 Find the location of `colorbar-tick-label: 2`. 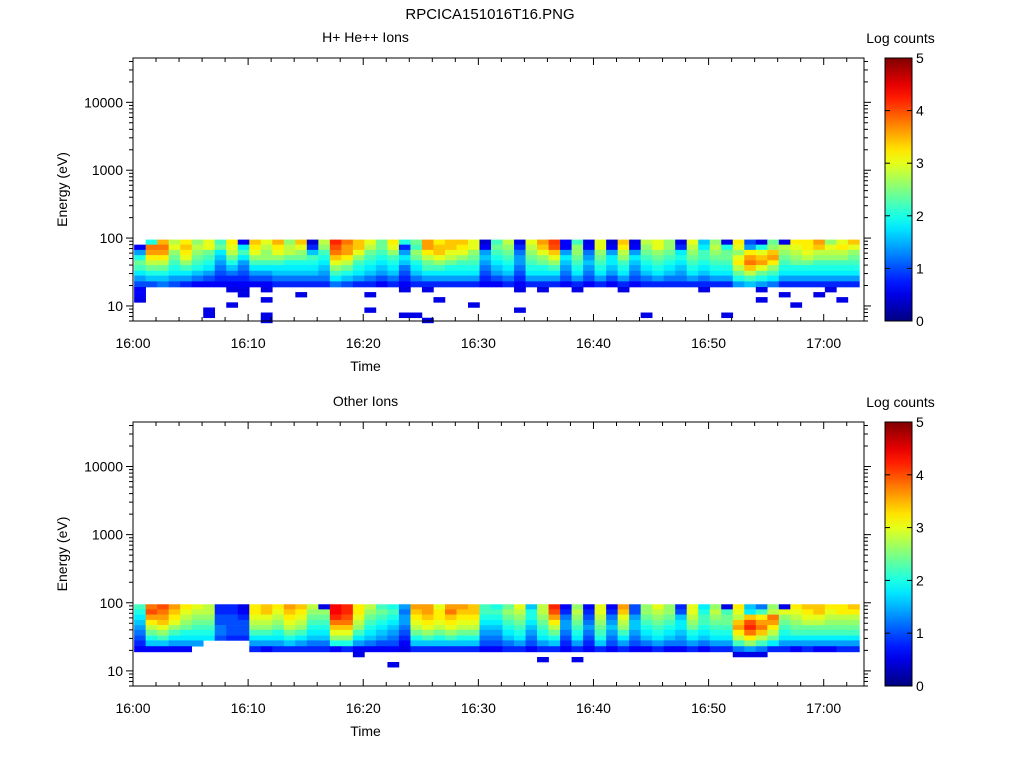

colorbar-tick-label: 2 is located at coordinates (920, 580).